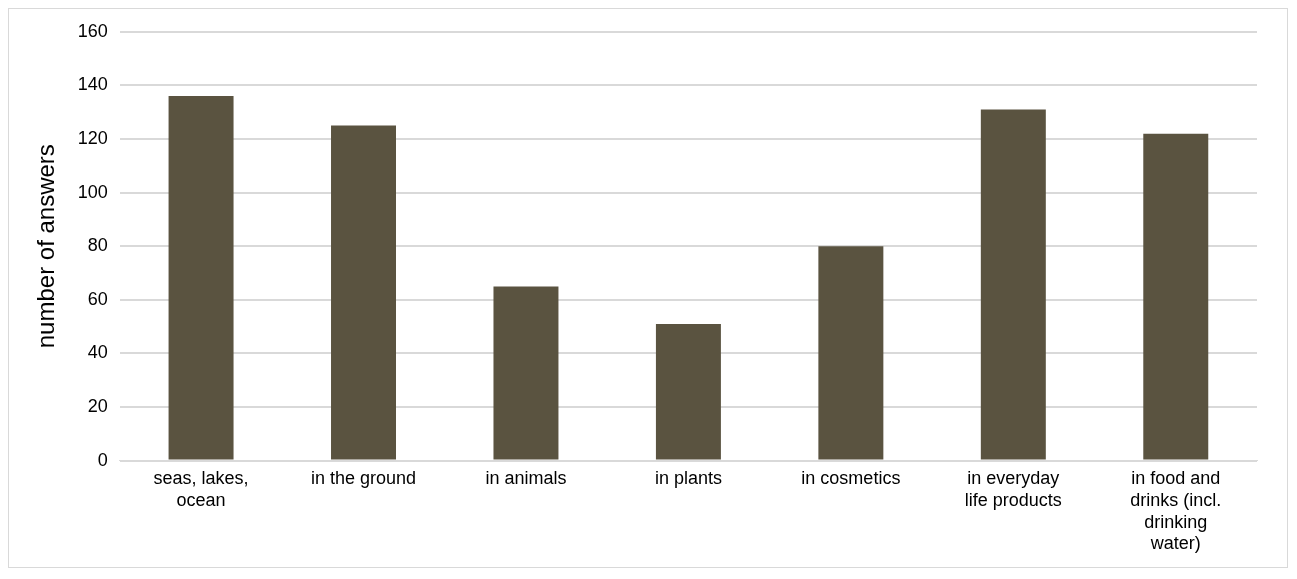 This screenshot has height=579, width=1297. I want to click on y-tick-label: 20, so click(97, 405).